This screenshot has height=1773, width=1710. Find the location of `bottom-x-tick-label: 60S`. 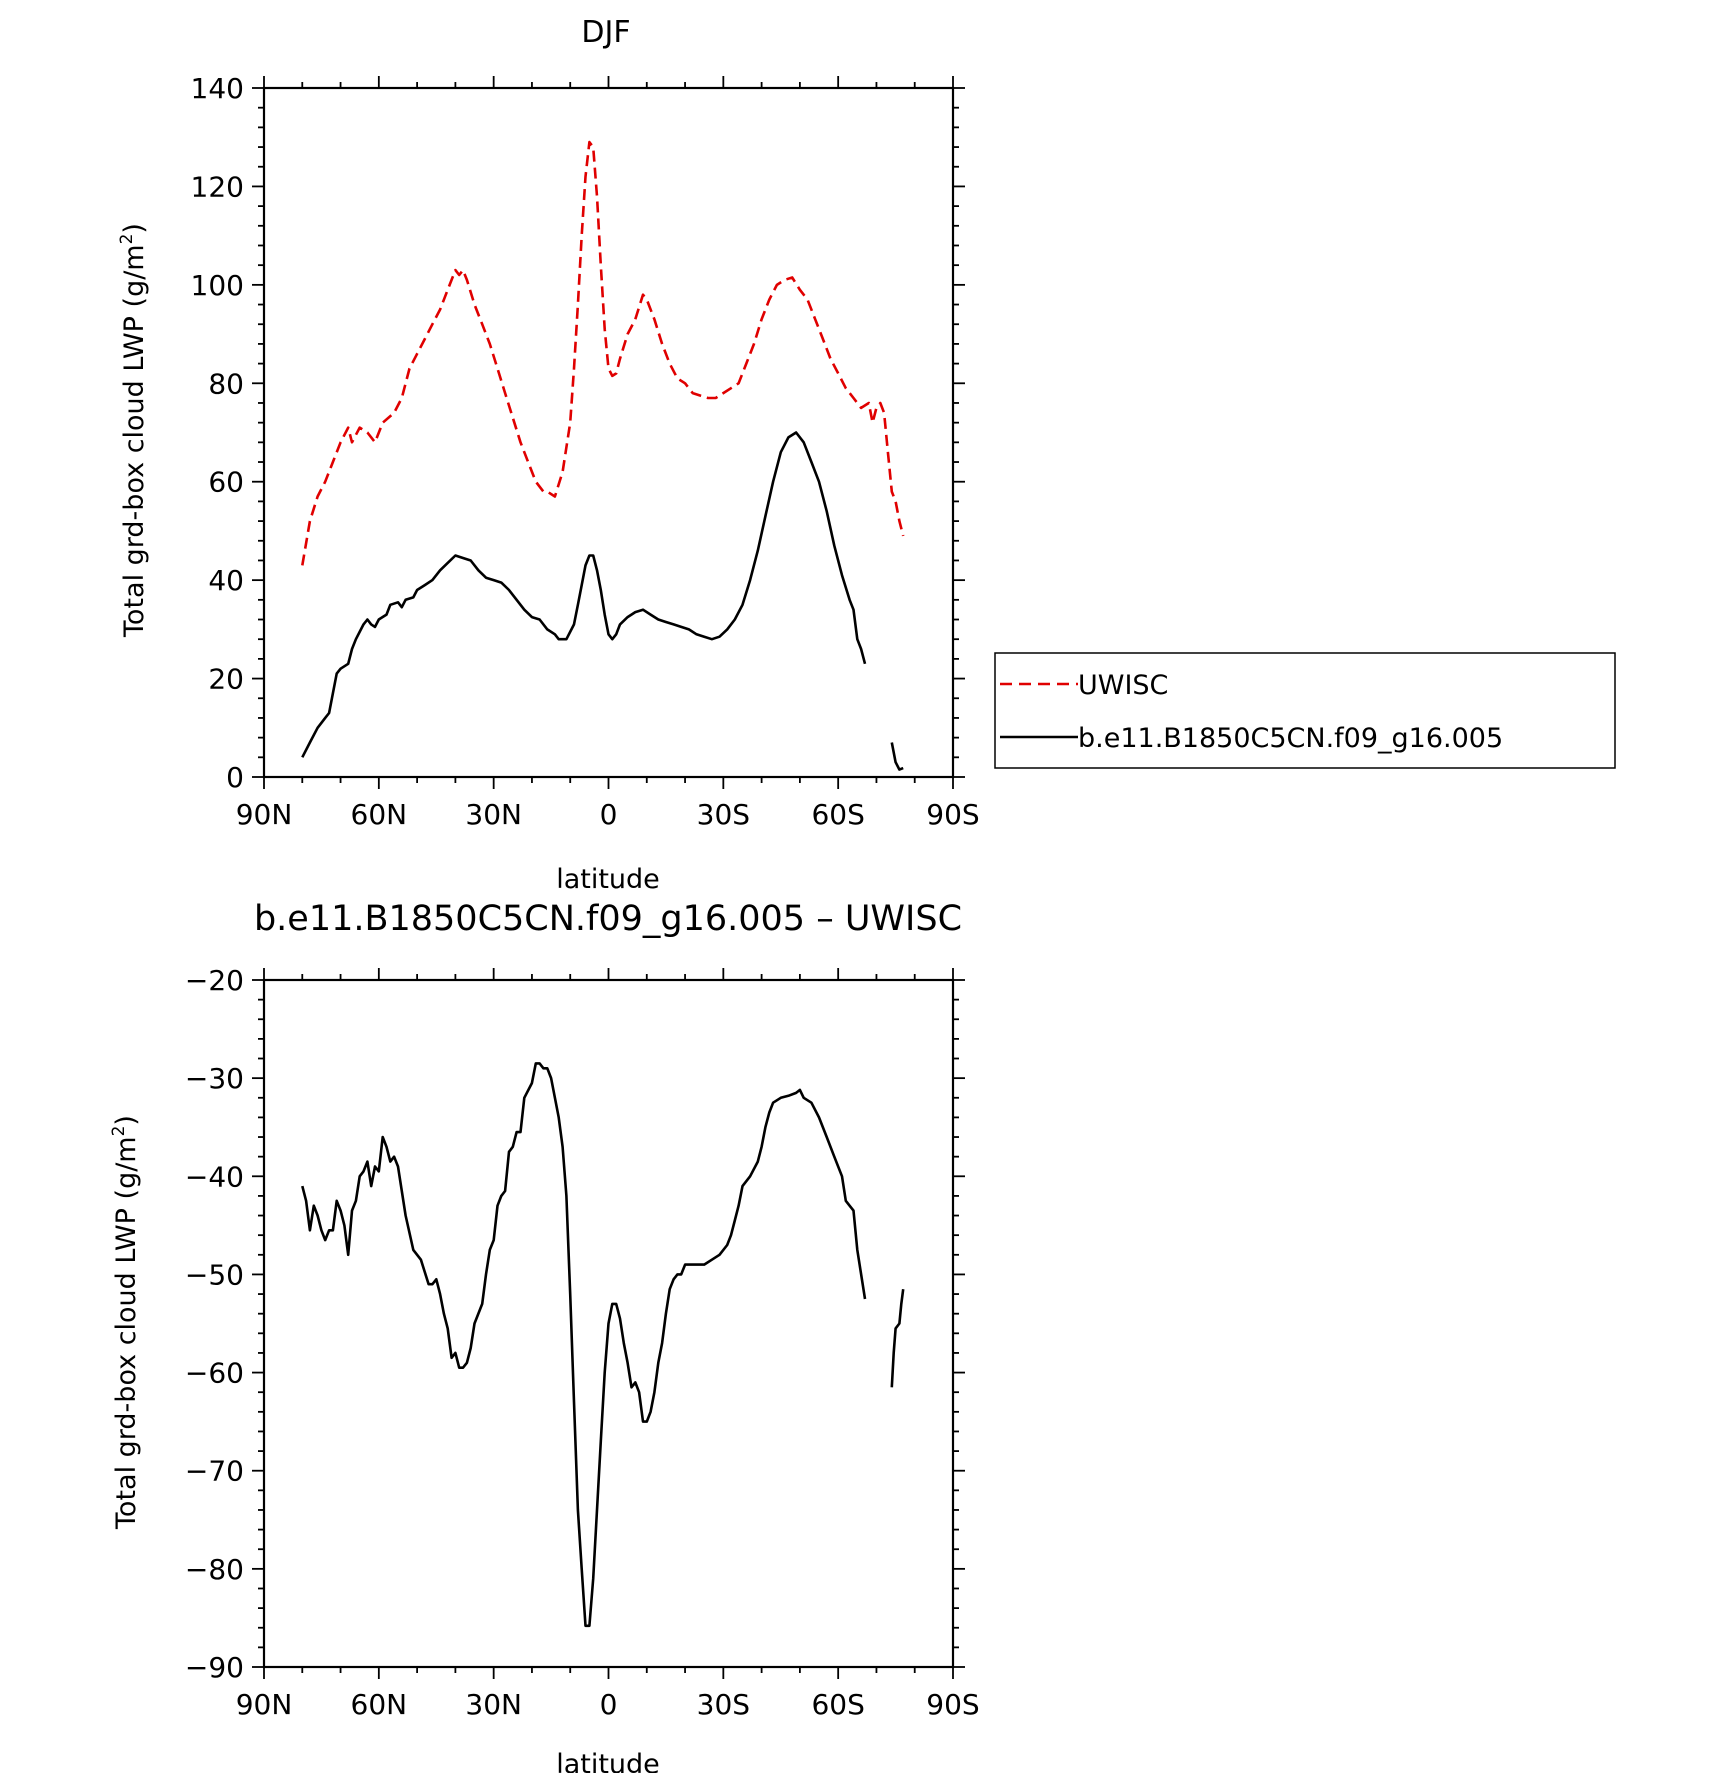

bottom-x-tick-label: 60S is located at coordinates (837, 1704).